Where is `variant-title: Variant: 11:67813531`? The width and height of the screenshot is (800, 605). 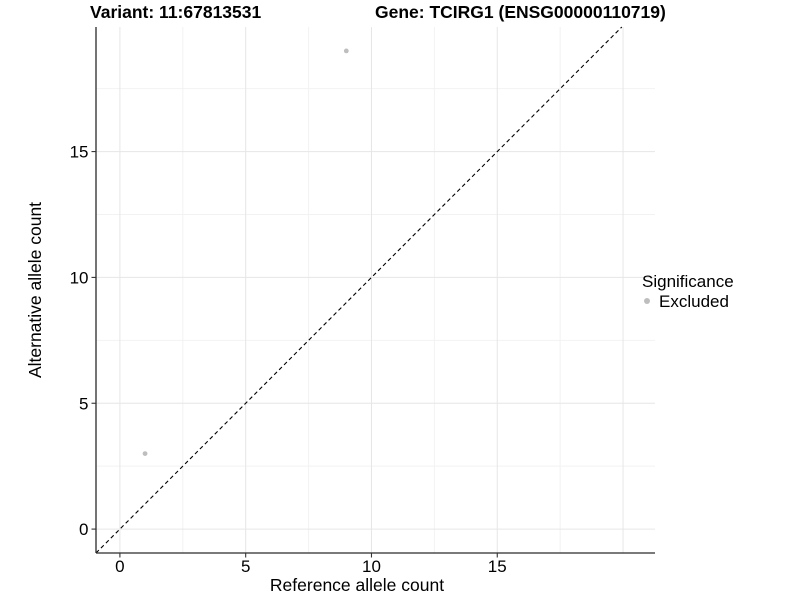 variant-title: Variant: 11:67813531 is located at coordinates (176, 12).